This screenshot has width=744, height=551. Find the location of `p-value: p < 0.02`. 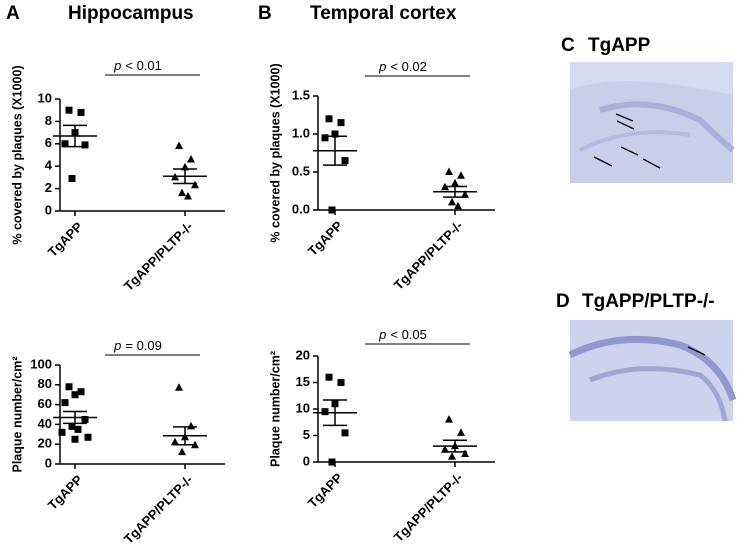

p-value: p < 0.02 is located at coordinates (402, 66).